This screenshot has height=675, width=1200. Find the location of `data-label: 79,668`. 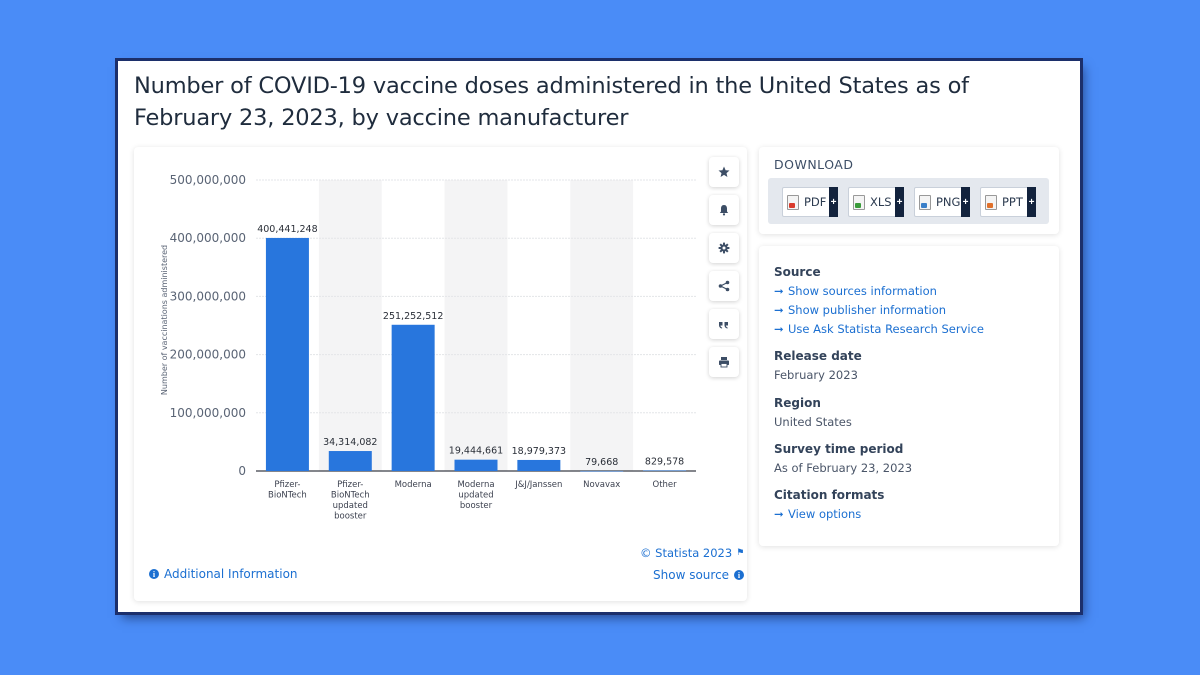

data-label: 79,668 is located at coordinates (601, 462).